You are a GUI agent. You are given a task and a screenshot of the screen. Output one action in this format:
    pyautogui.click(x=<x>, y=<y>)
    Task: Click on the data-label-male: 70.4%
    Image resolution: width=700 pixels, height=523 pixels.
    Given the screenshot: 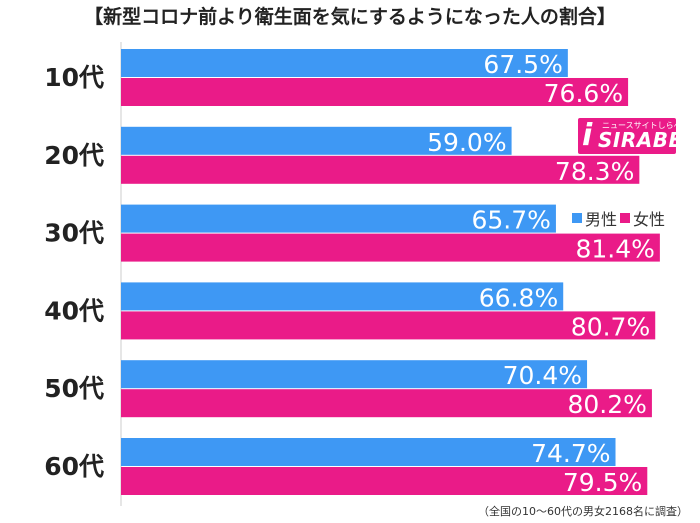 What is the action you would take?
    pyautogui.click(x=542, y=375)
    